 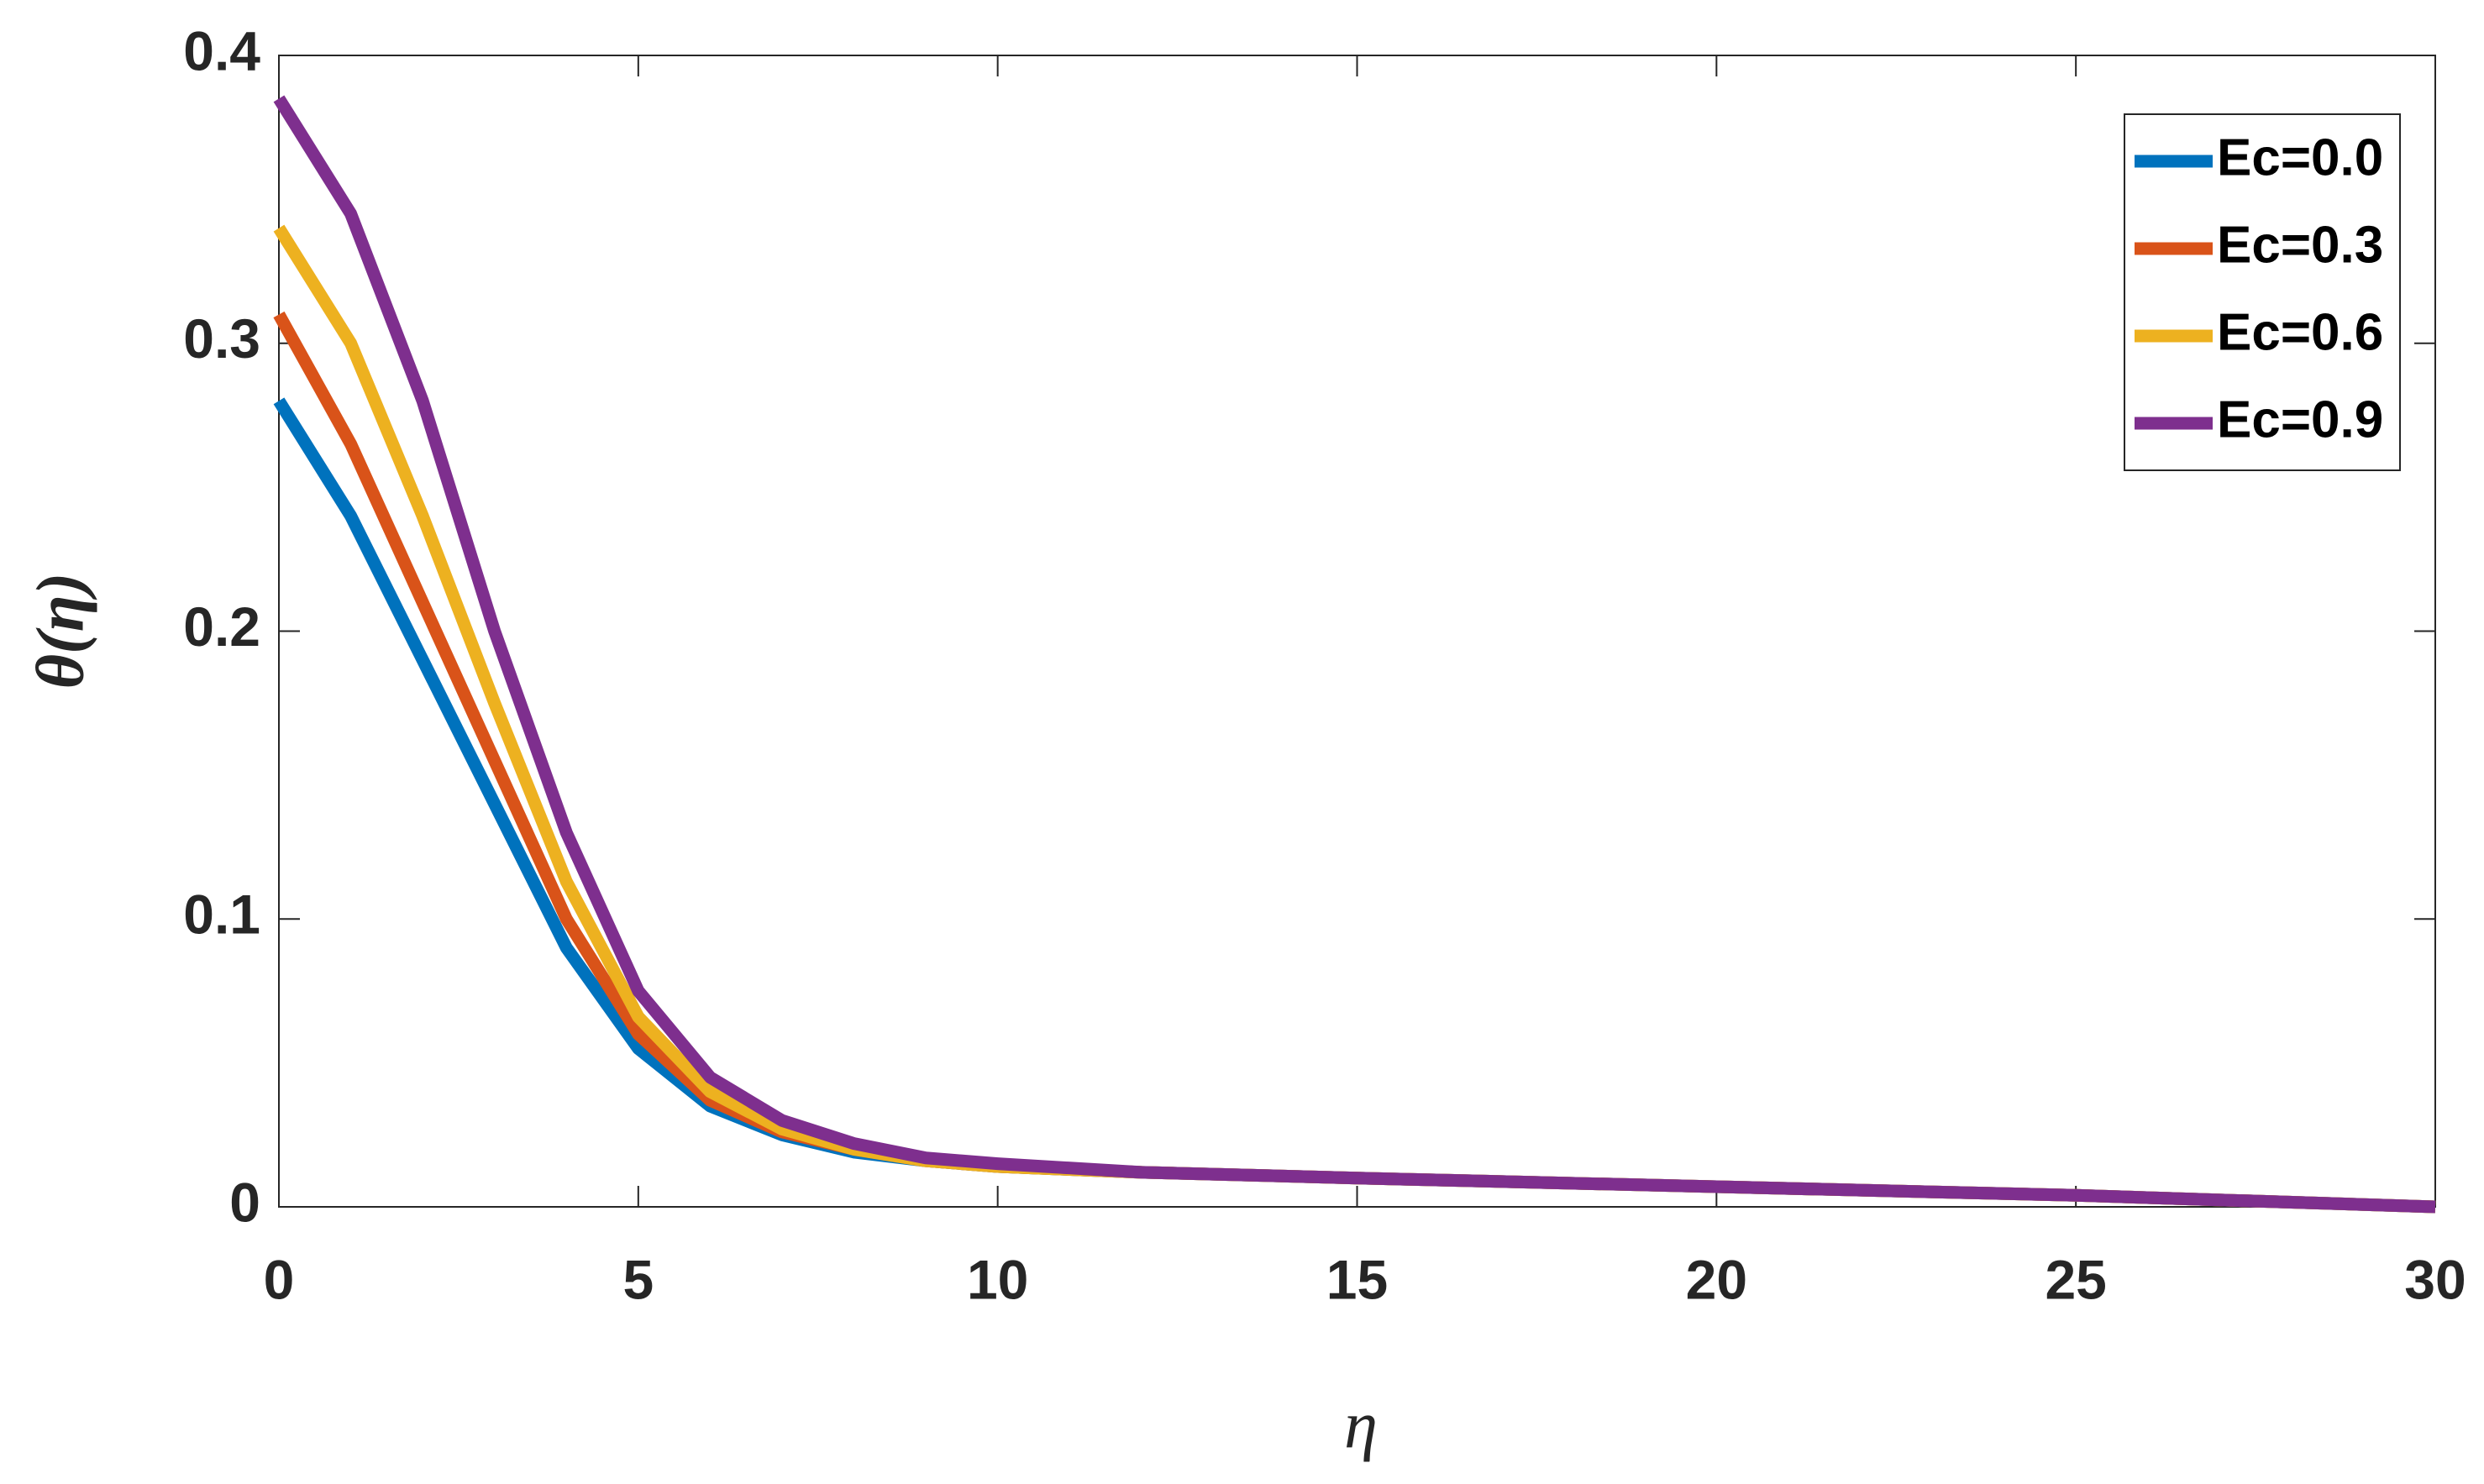 I want to click on y-tick-label: 0.2, so click(x=221, y=627).